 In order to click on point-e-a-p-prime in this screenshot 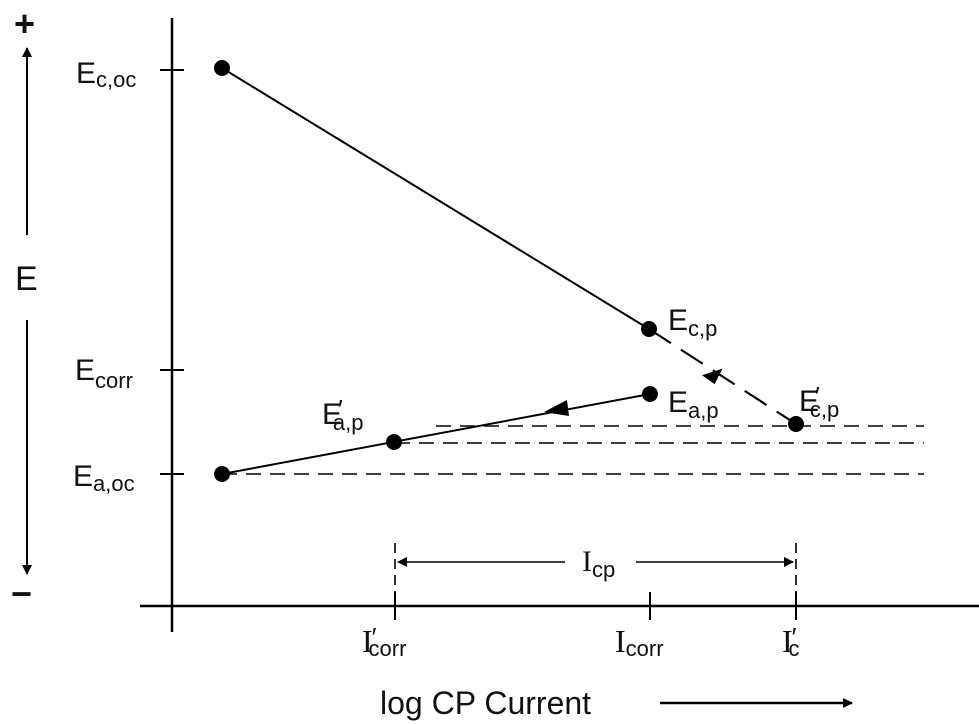, I will do `click(394, 442)`.